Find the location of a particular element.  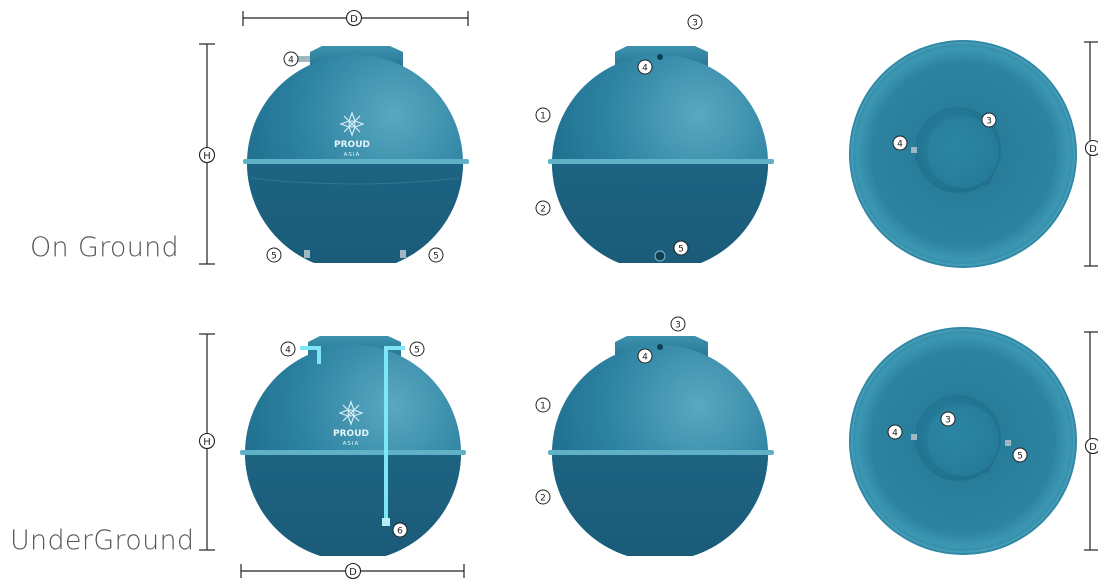

marker-5-front-right-row1: 5 is located at coordinates (436, 255).